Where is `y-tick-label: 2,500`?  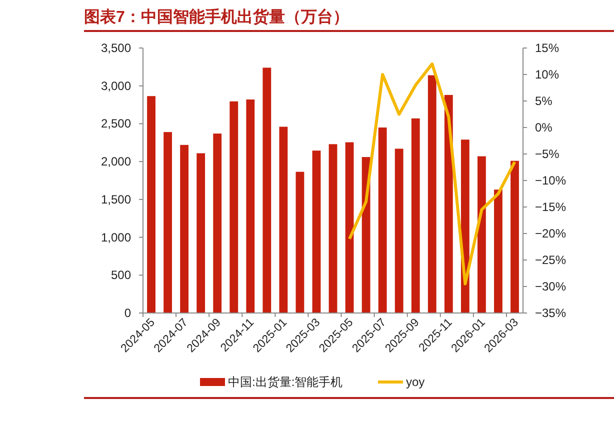 y-tick-label: 2,500 is located at coordinates (116, 123).